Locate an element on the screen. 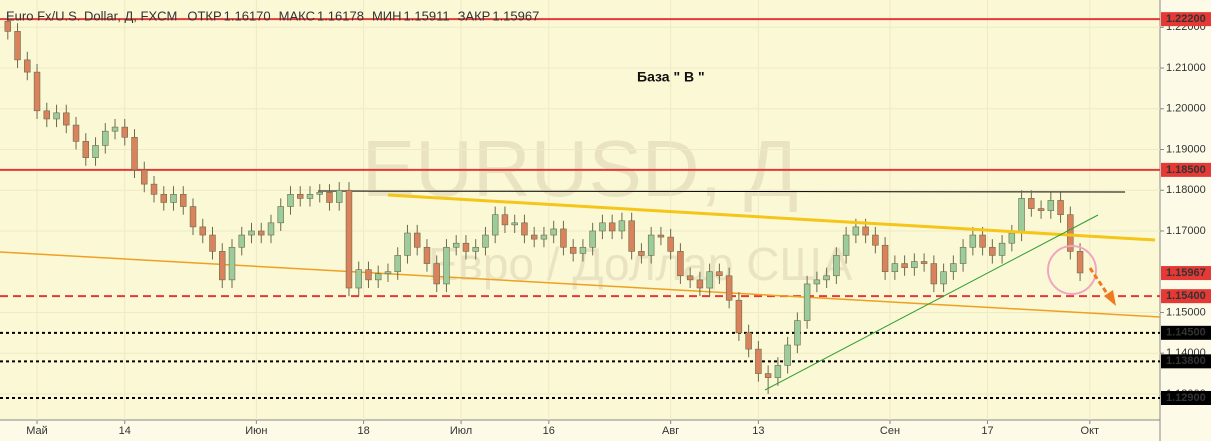  x-tick-label: 14 is located at coordinates (125, 431).